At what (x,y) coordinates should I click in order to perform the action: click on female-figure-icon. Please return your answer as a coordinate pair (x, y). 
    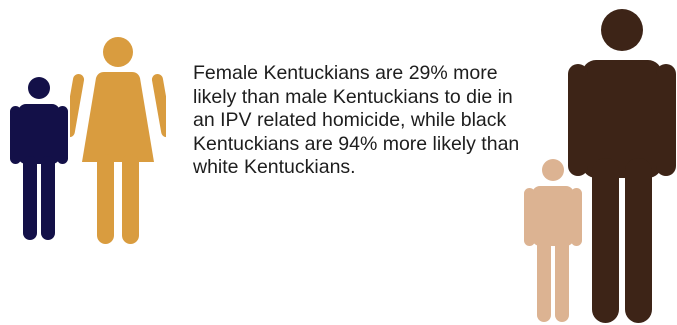
    Looking at the image, I should click on (118, 140).